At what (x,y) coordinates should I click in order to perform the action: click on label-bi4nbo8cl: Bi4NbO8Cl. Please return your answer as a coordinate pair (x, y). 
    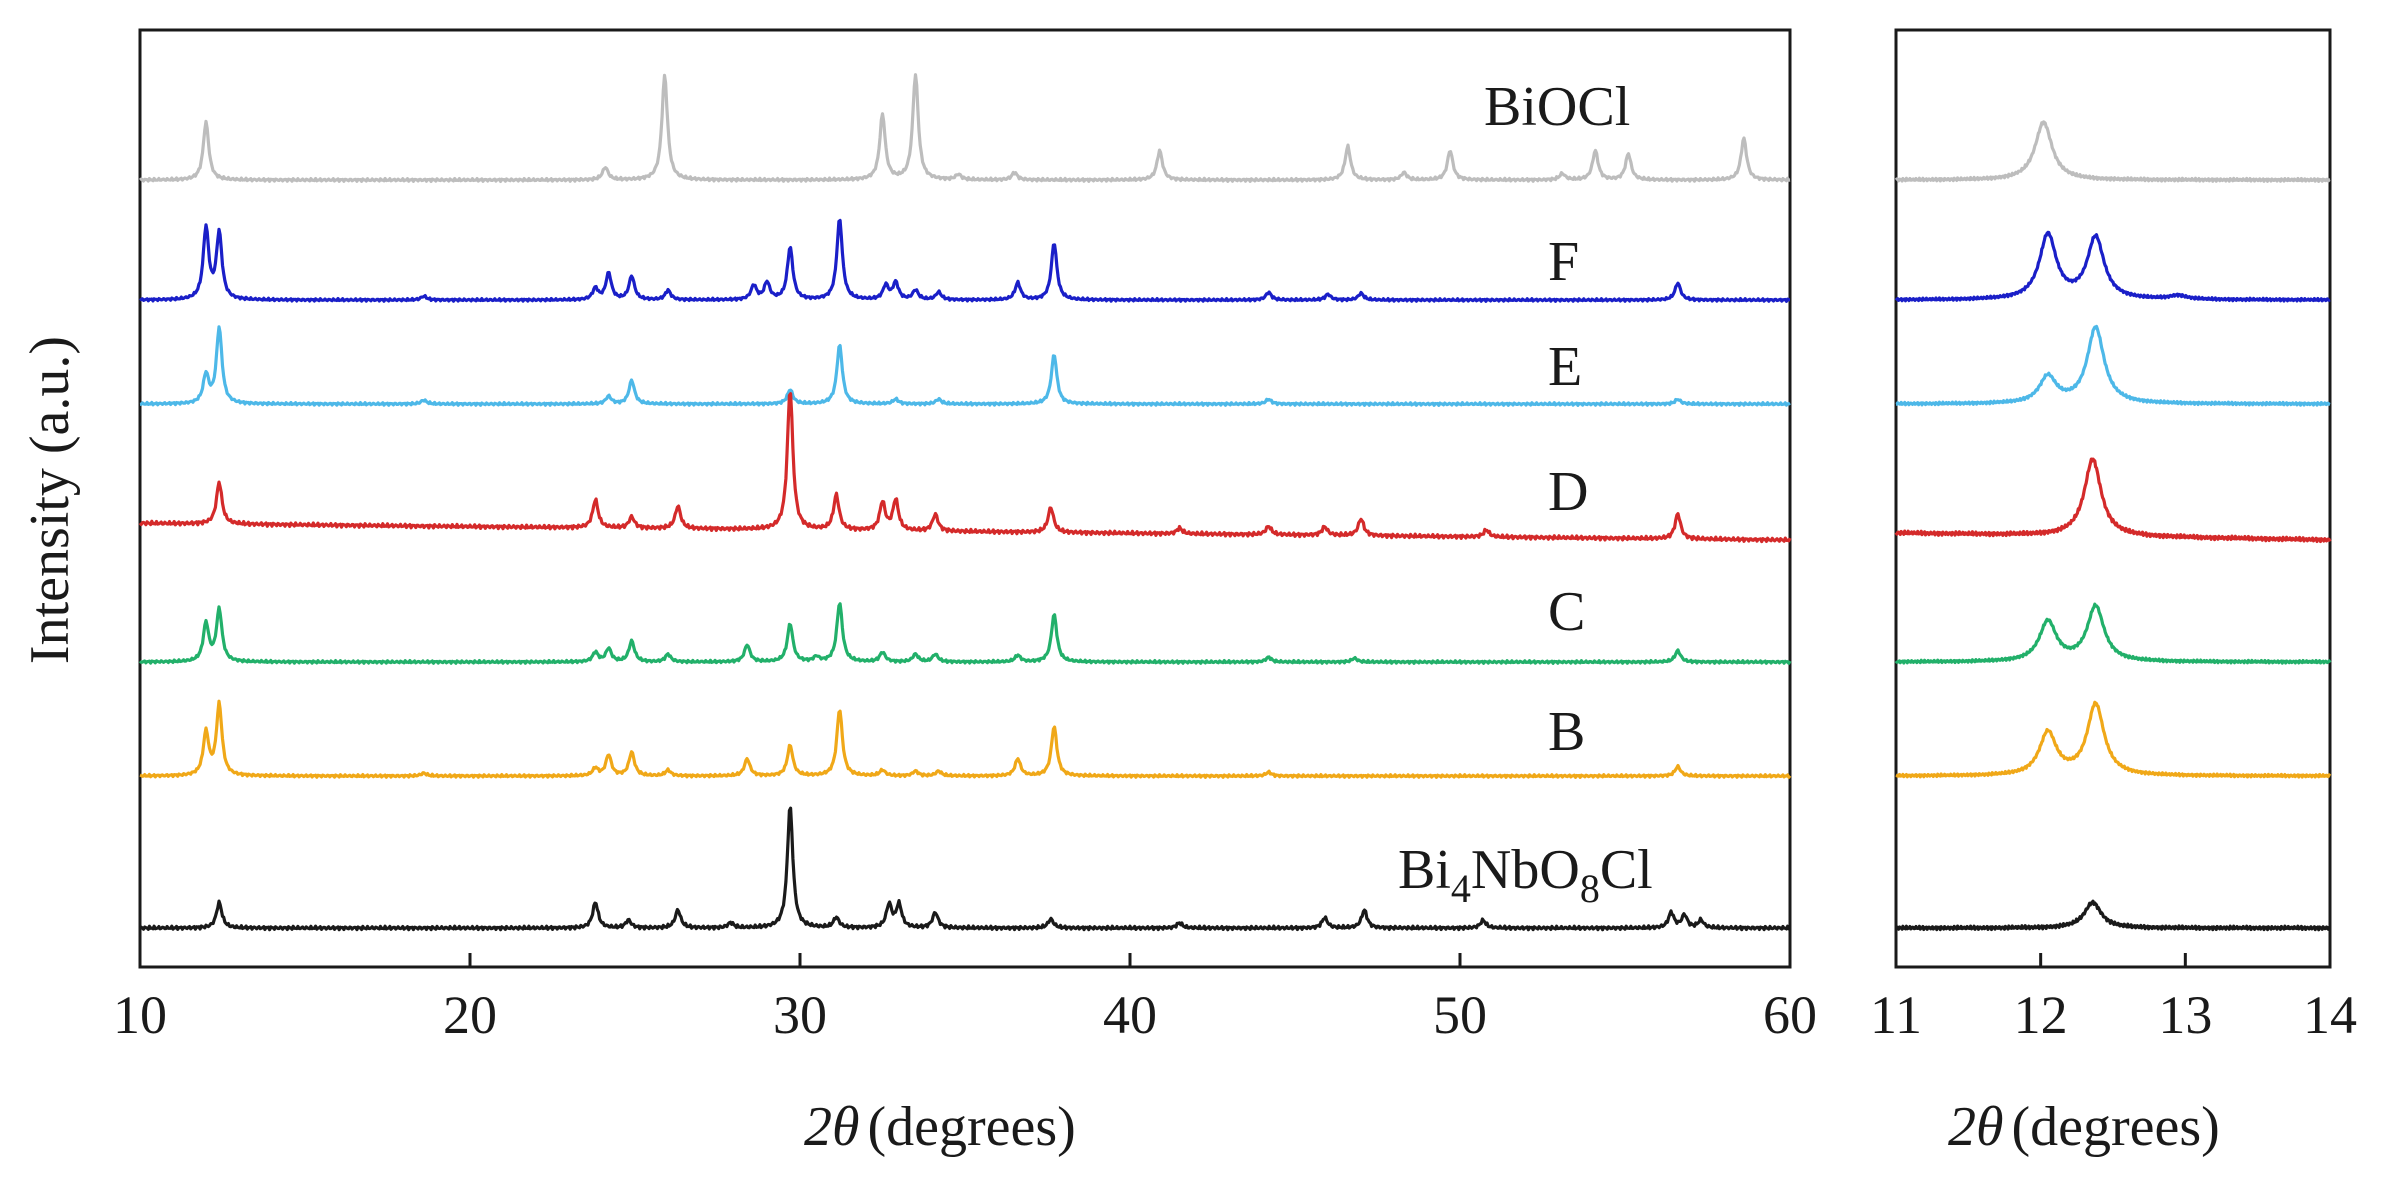
    Looking at the image, I should click on (1525, 875).